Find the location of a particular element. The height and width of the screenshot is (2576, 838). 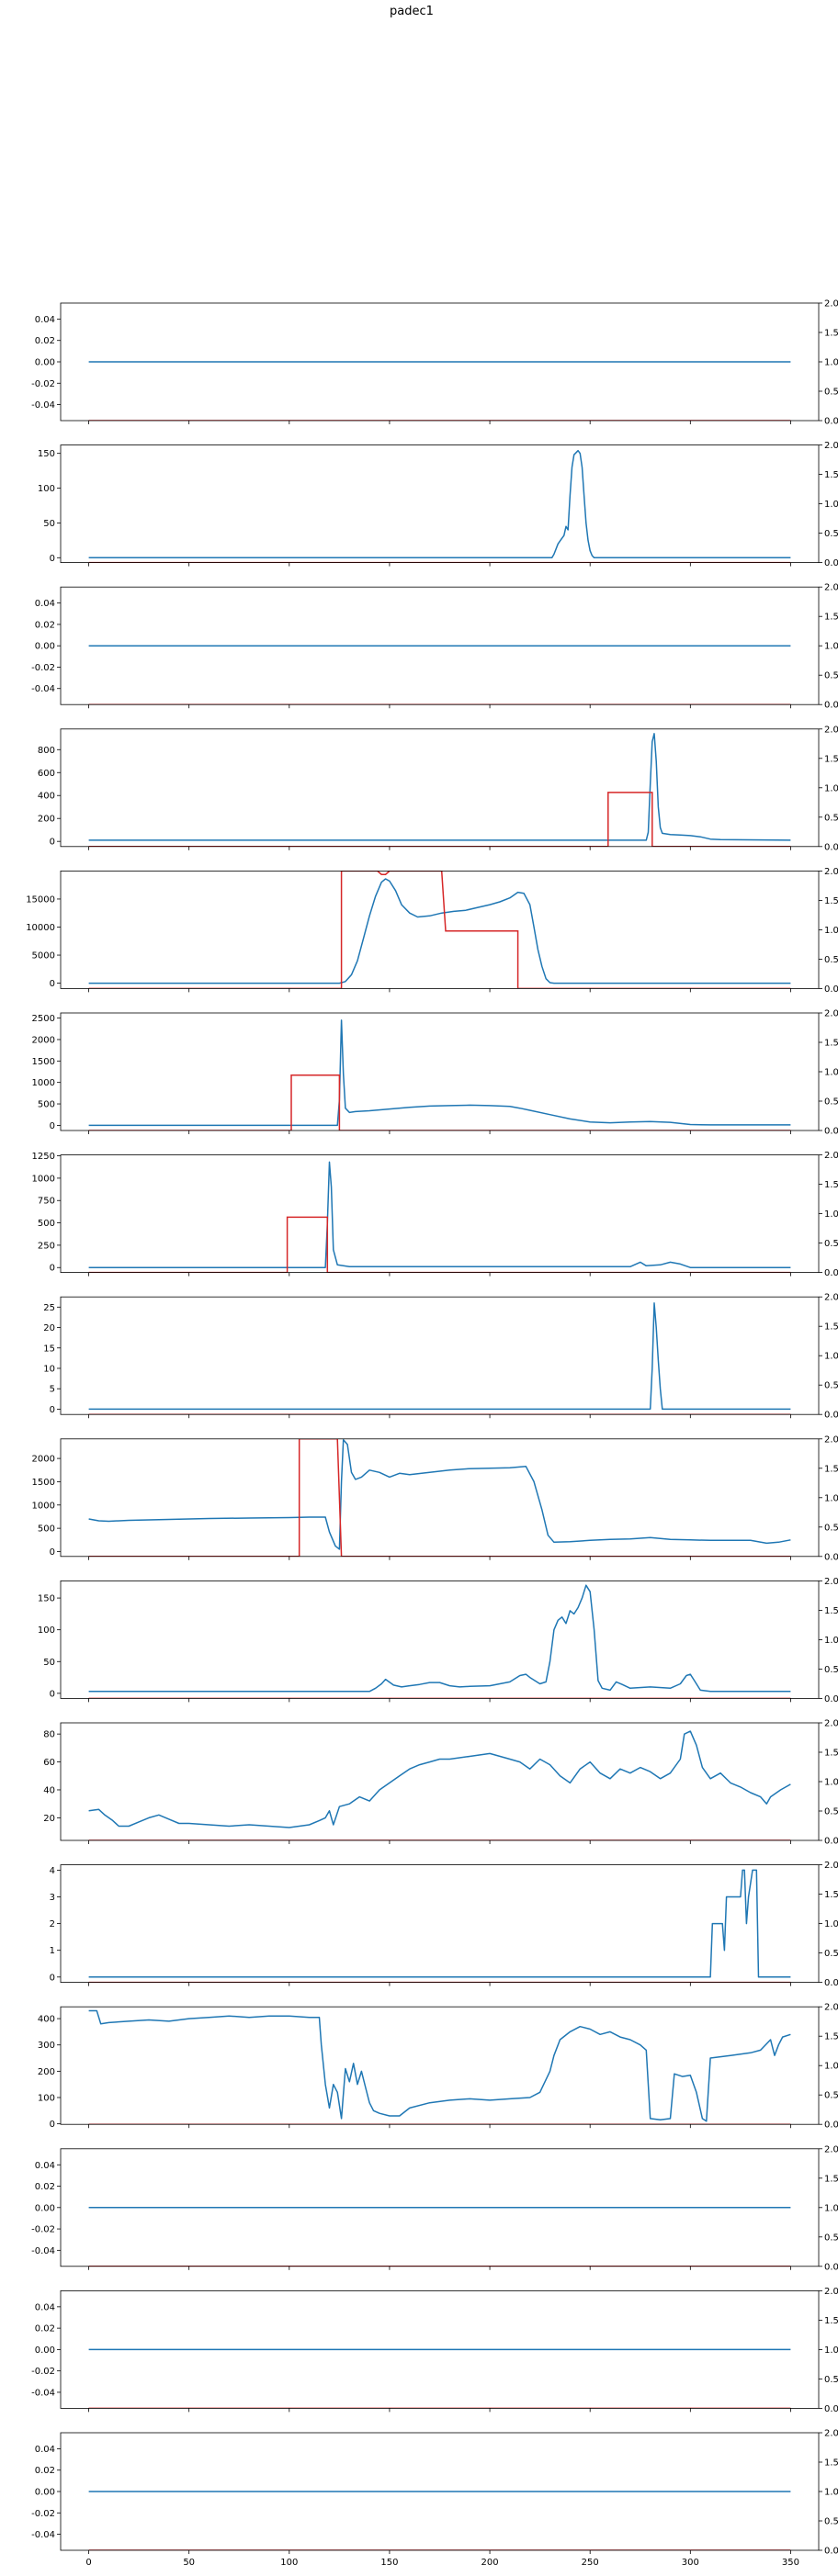

x-tick-label: 250 is located at coordinates (590, 2563).